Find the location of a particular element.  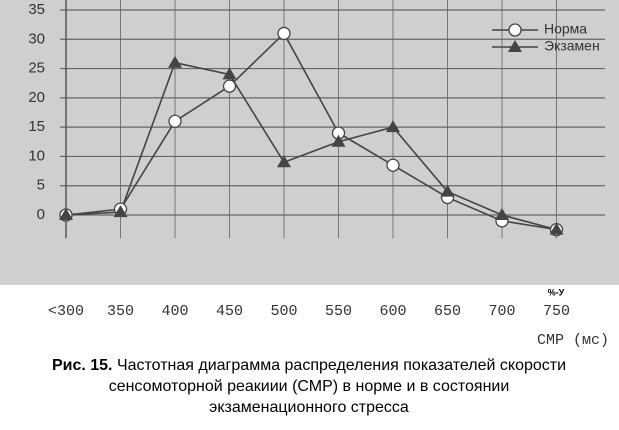

y-tick-label: 20 is located at coordinates (36, 97).